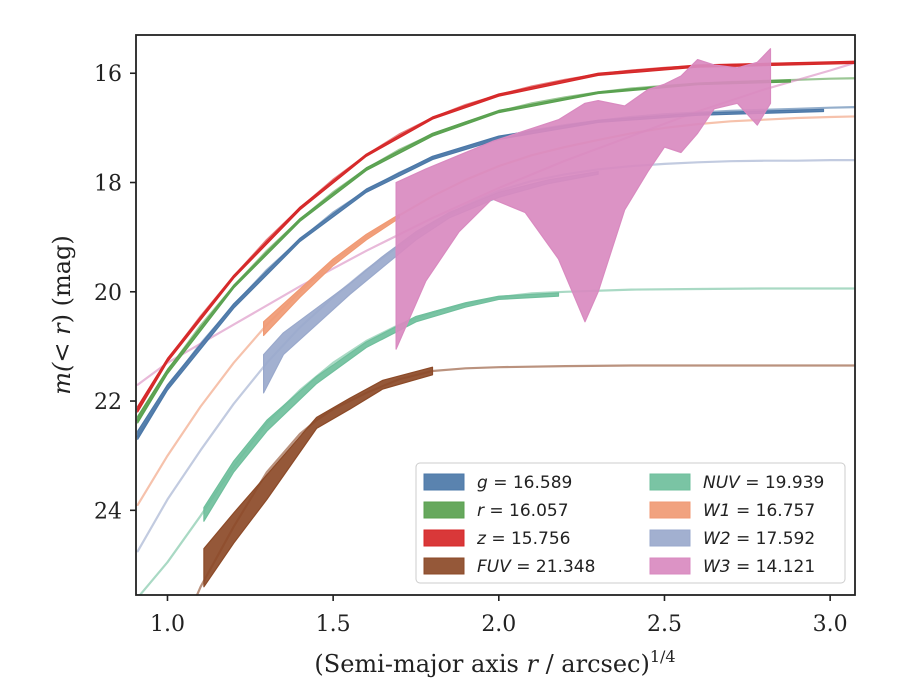  Describe the element at coordinates (108, 293) in the screenshot. I see `y-tick-label: 20` at that location.